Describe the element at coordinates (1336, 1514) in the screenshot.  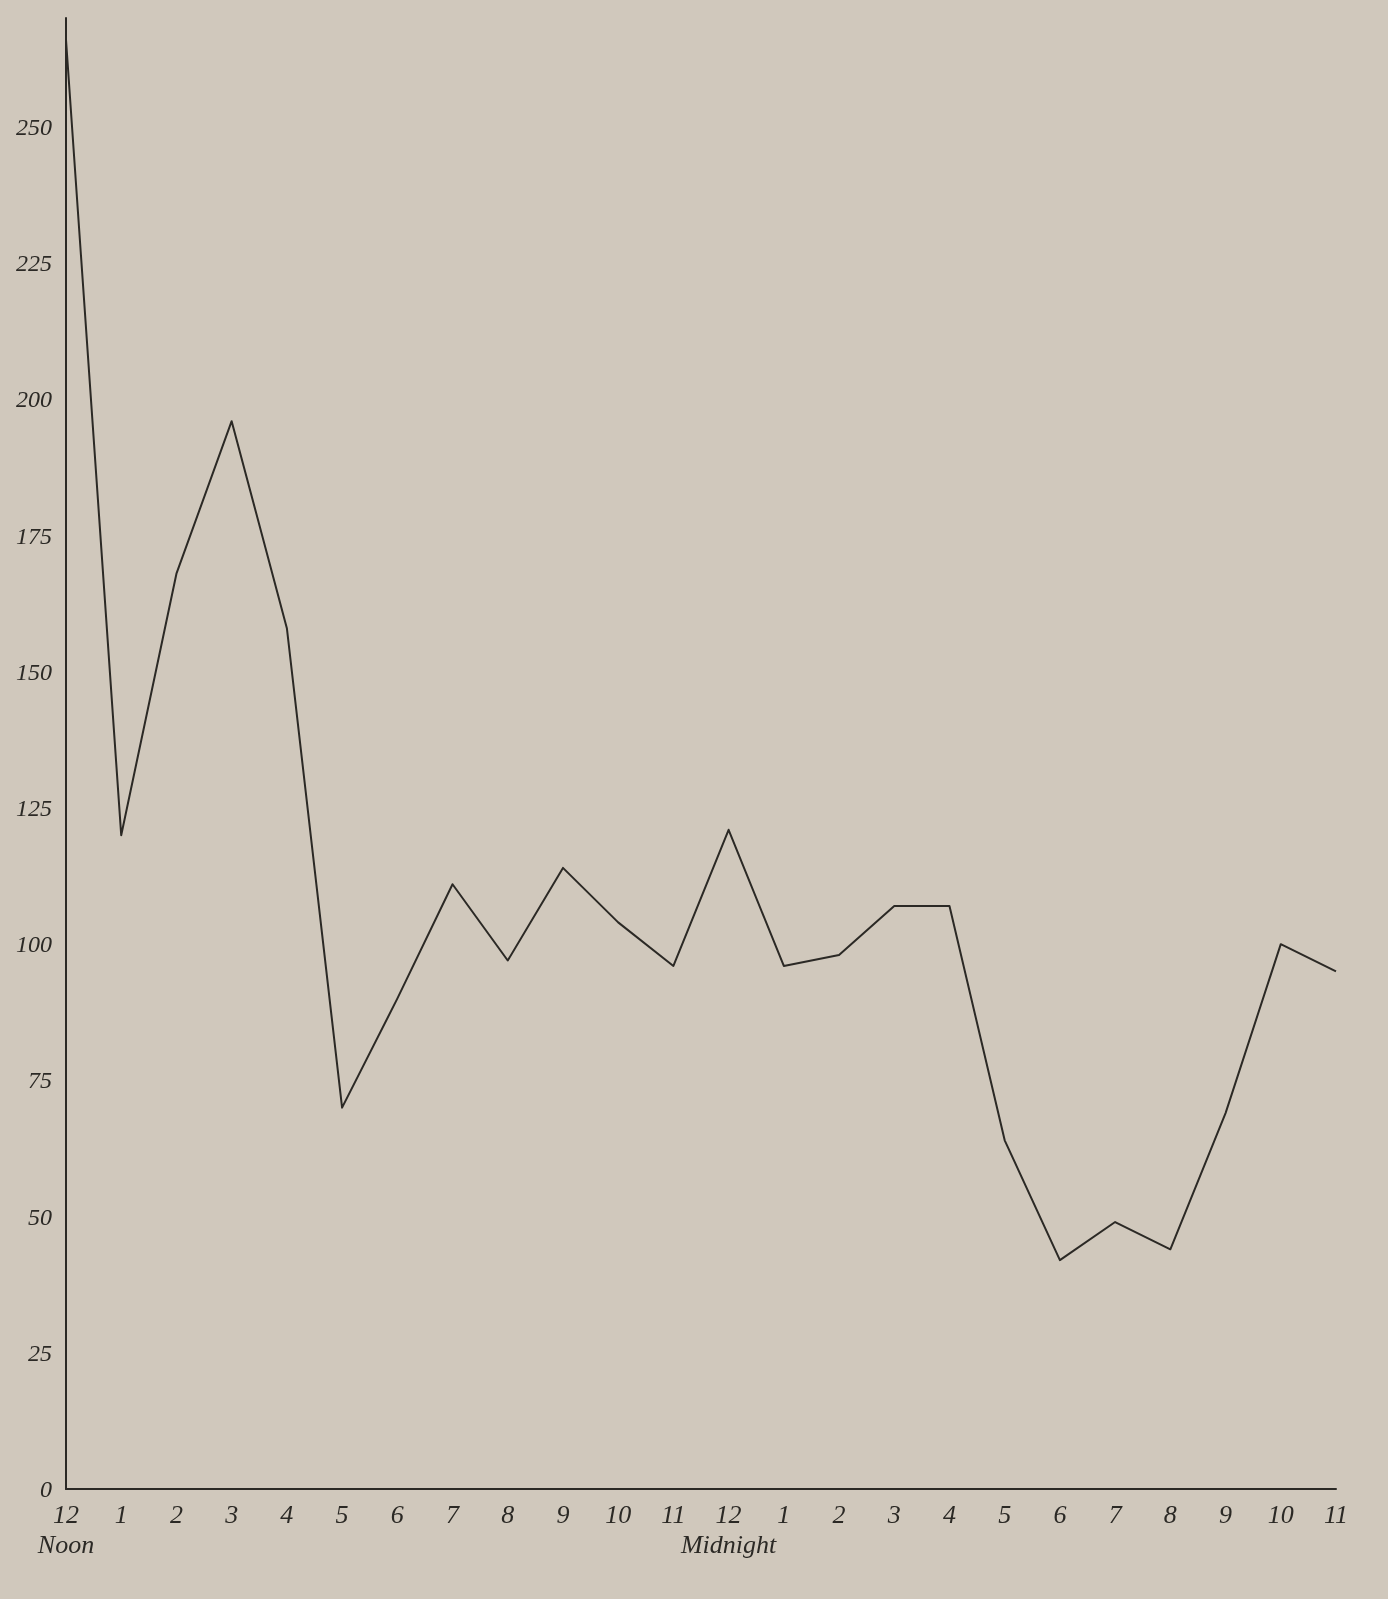
I see `x-tick-label: 11` at that location.